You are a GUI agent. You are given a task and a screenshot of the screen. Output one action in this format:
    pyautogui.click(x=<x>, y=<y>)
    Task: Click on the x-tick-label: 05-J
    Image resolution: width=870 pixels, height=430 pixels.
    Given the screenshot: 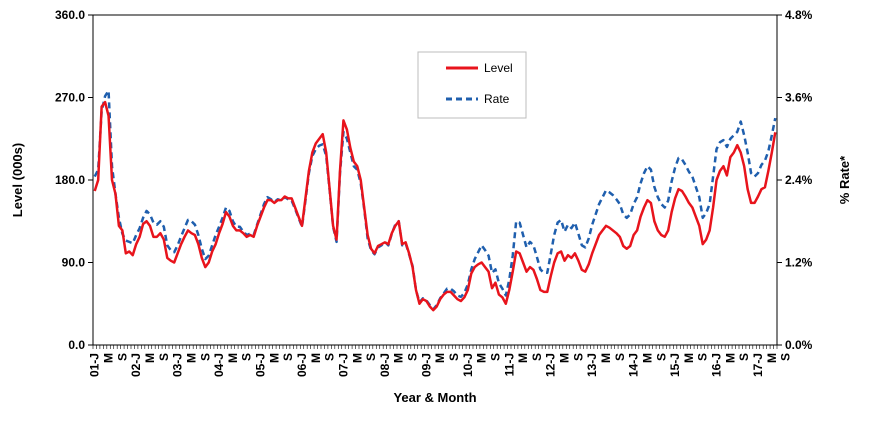 What is the action you would take?
    pyautogui.click(x=261, y=365)
    